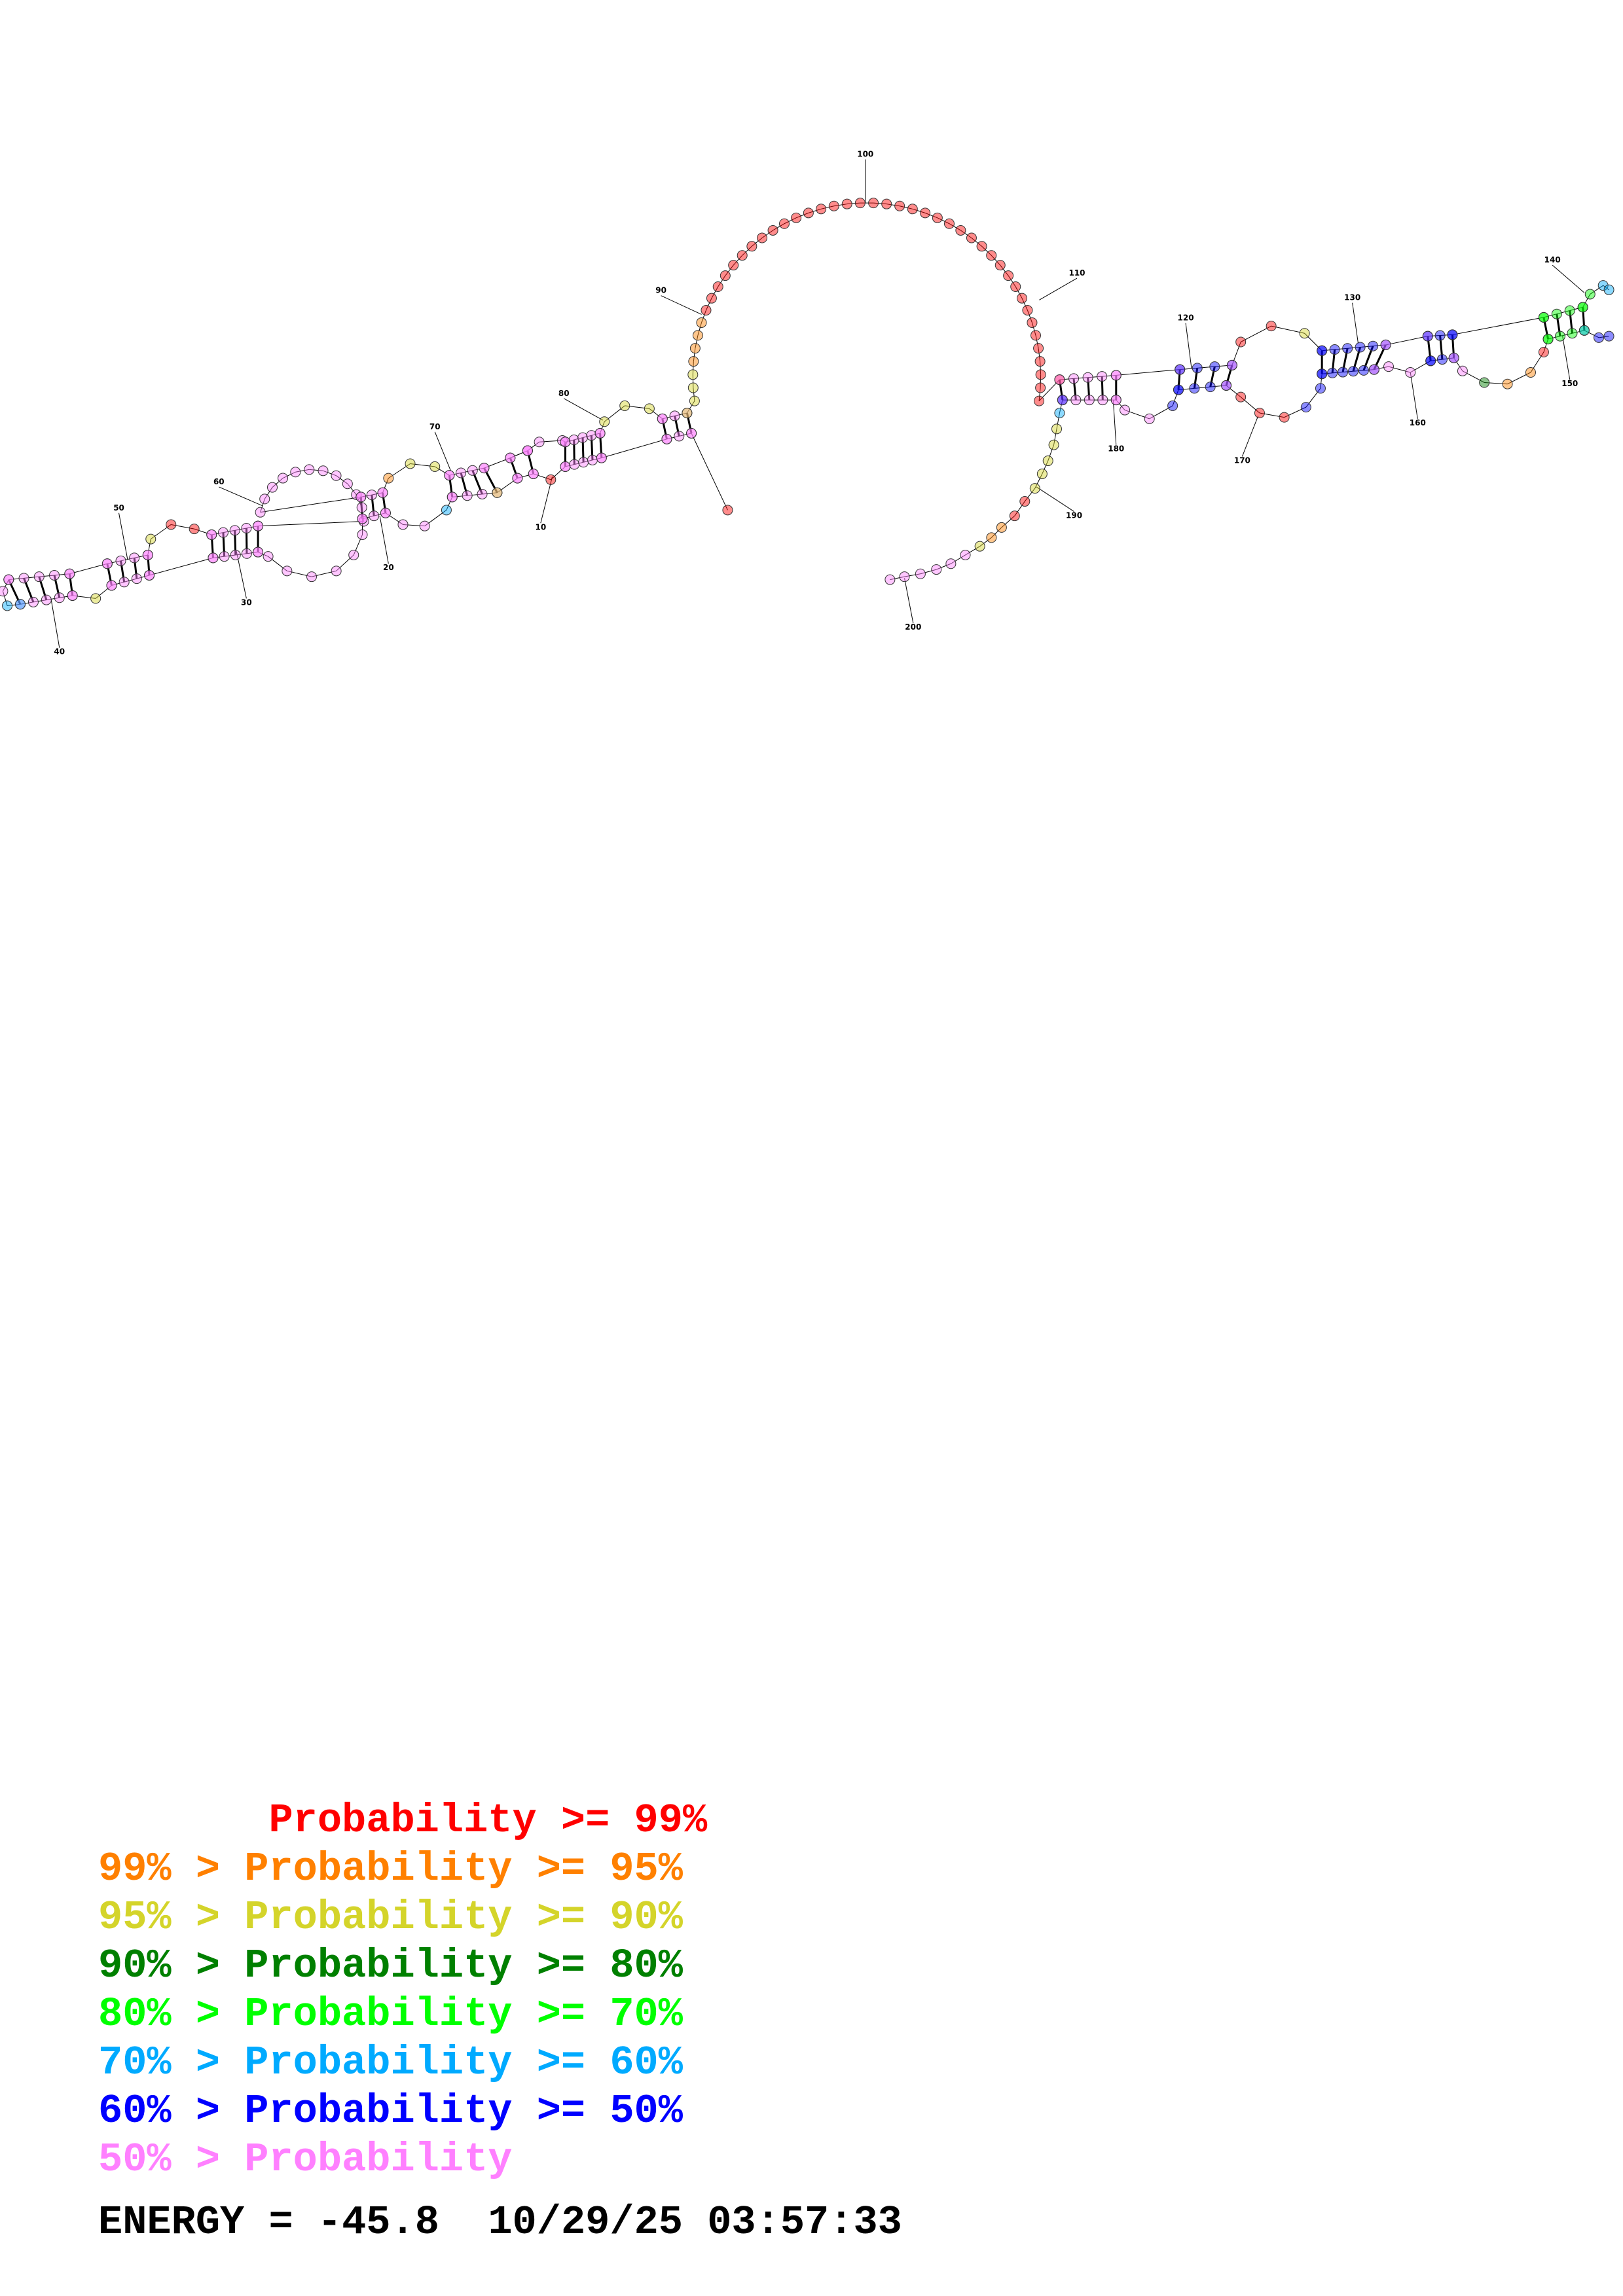 This screenshot has width=1623, height=2296. I want to click on position-label: 80, so click(564, 393).